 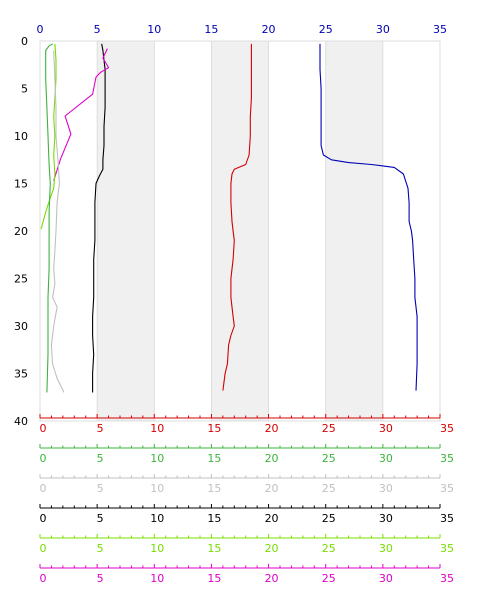 I want to click on left-tick-label: 10, so click(x=21, y=136).